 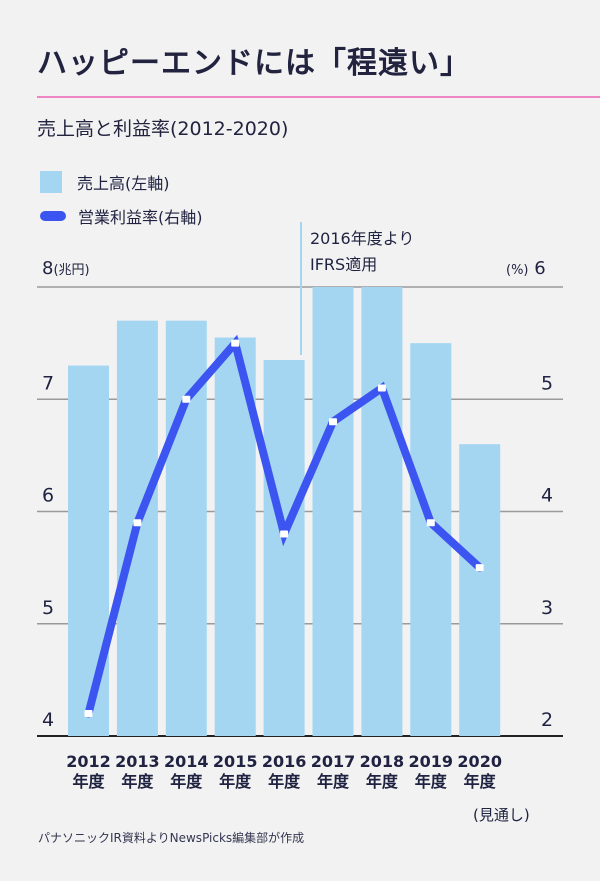 What do you see at coordinates (318, 97) in the screenshot?
I see `title-divider` at bounding box center [318, 97].